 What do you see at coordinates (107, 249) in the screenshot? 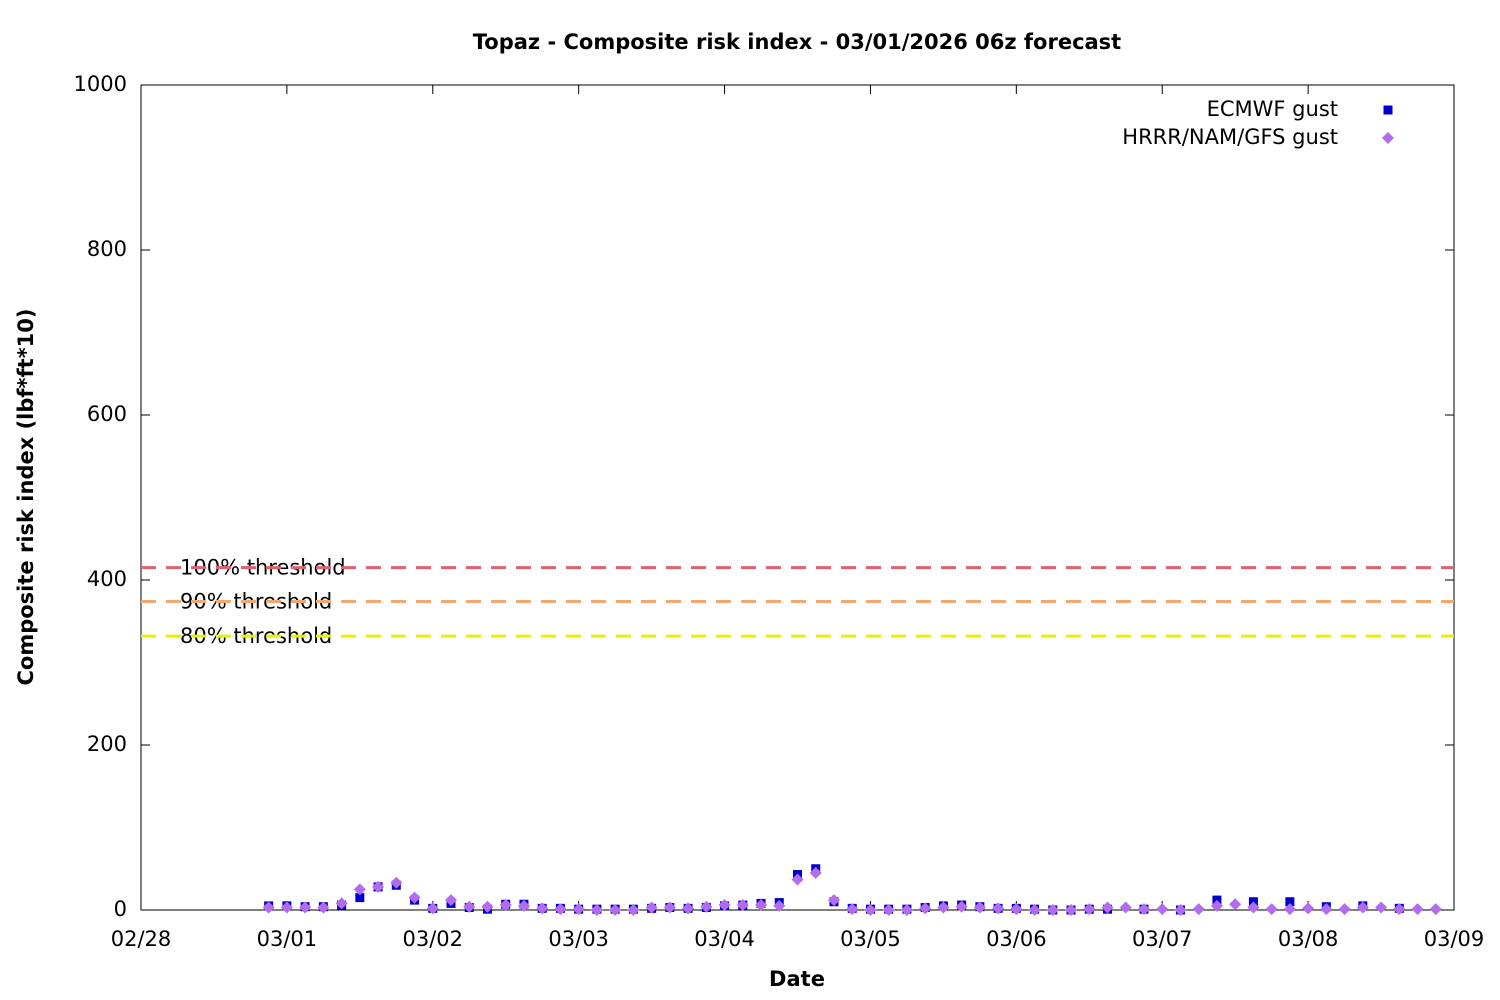
I see `y-tick-label: 800` at bounding box center [107, 249].